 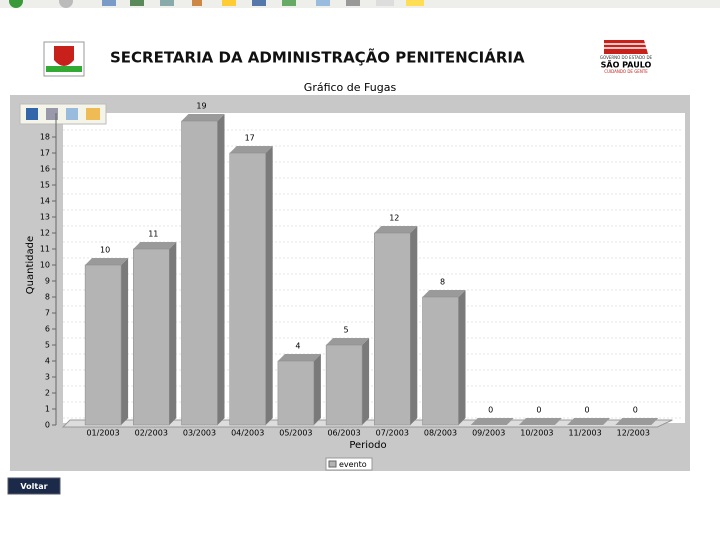 I want to click on back-button: Voltar, so click(x=34, y=486).